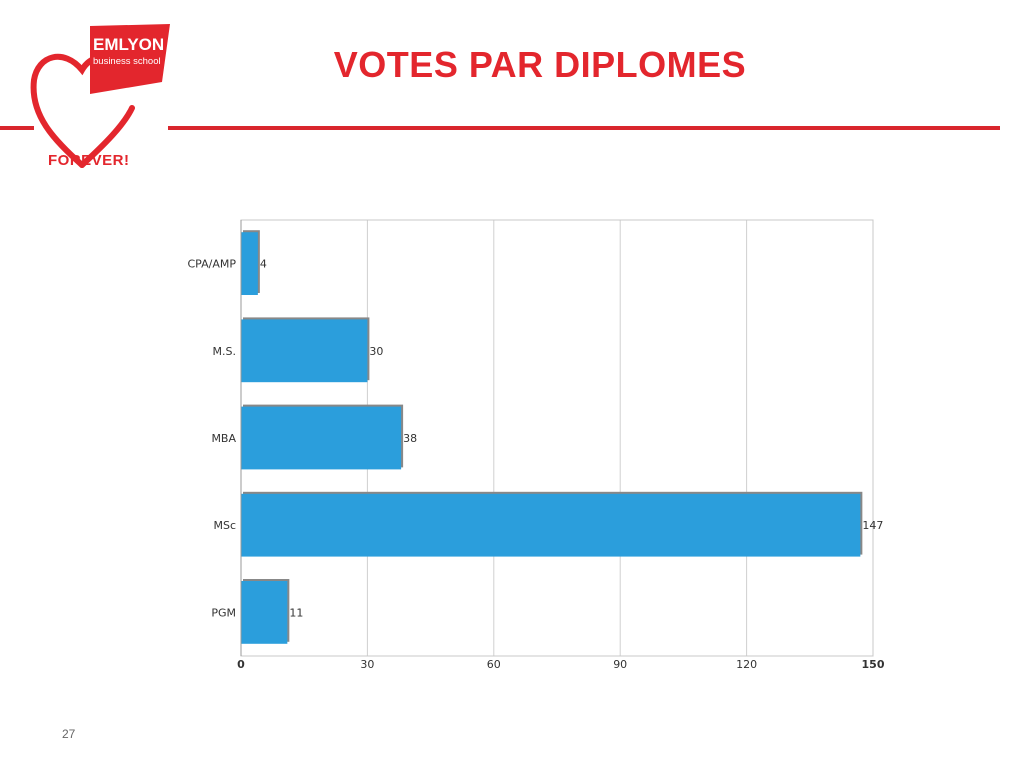 Image resolution: width=1024 pixels, height=768 pixels. I want to click on slide-title: VOTES PAR DIPLOMES, so click(540, 64).